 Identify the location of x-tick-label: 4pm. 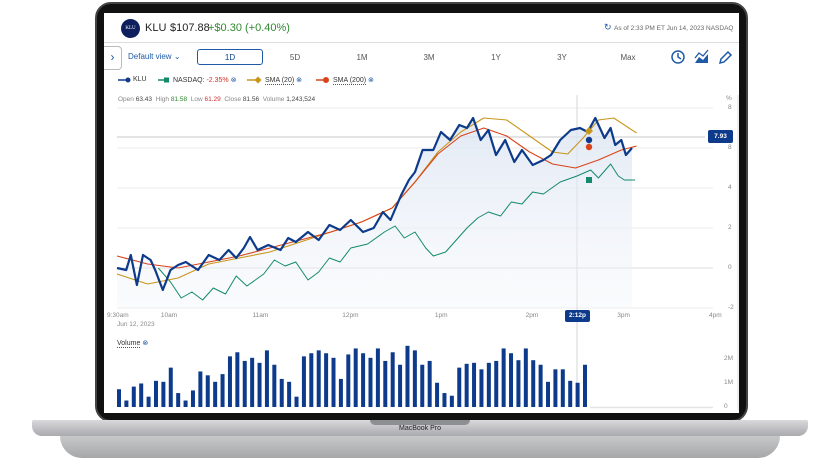
(715, 315).